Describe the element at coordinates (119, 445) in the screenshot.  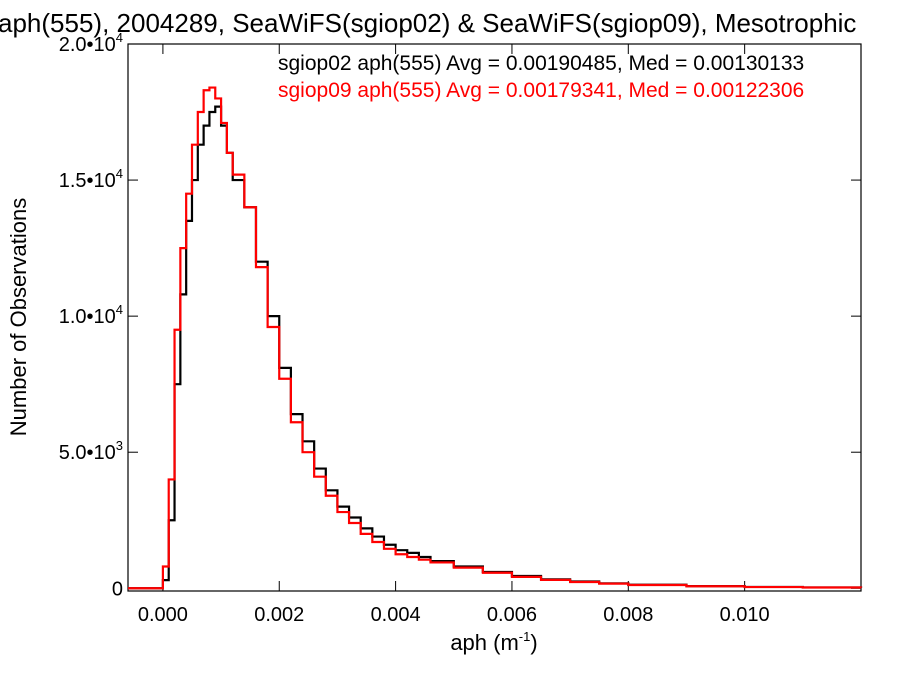
I see `y-tick-exponent: 3` at that location.